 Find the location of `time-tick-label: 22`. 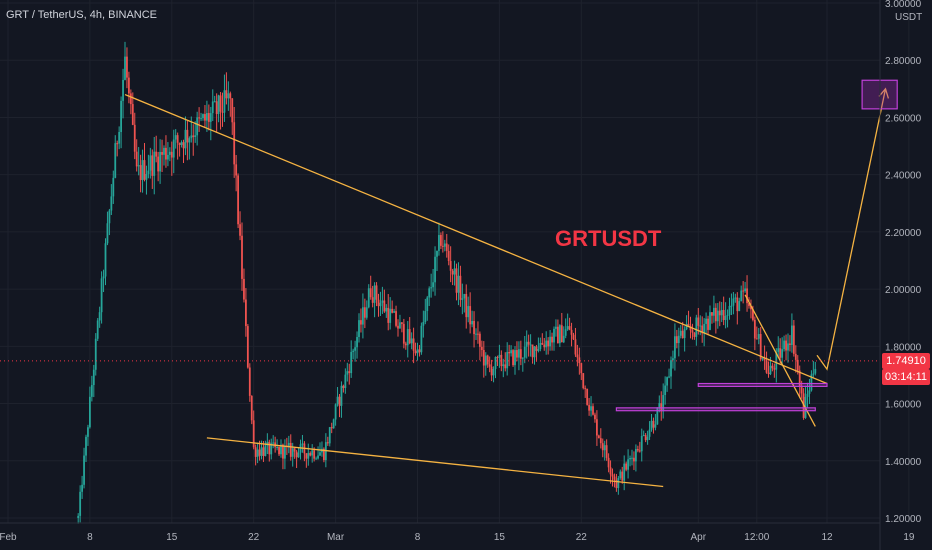

time-tick-label: 22 is located at coordinates (254, 537).